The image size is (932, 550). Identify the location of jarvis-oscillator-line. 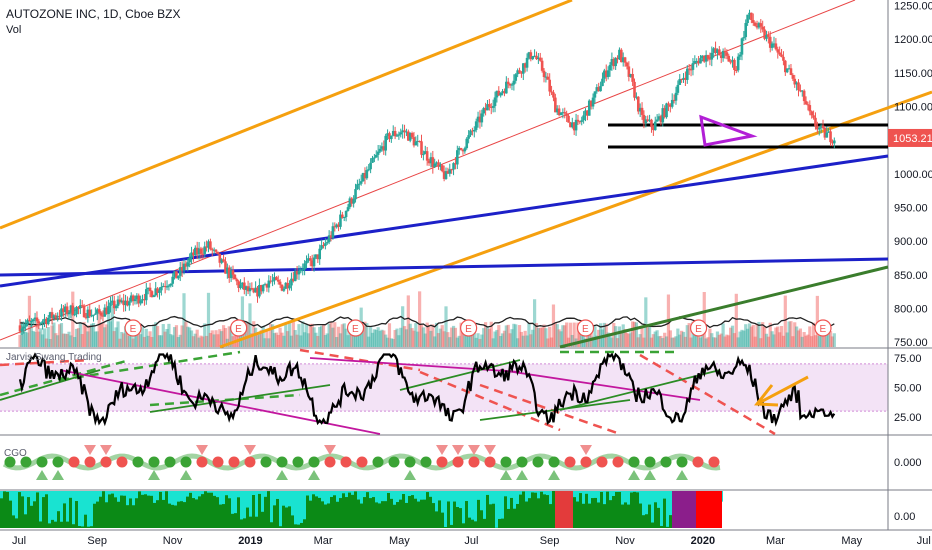
(427, 389).